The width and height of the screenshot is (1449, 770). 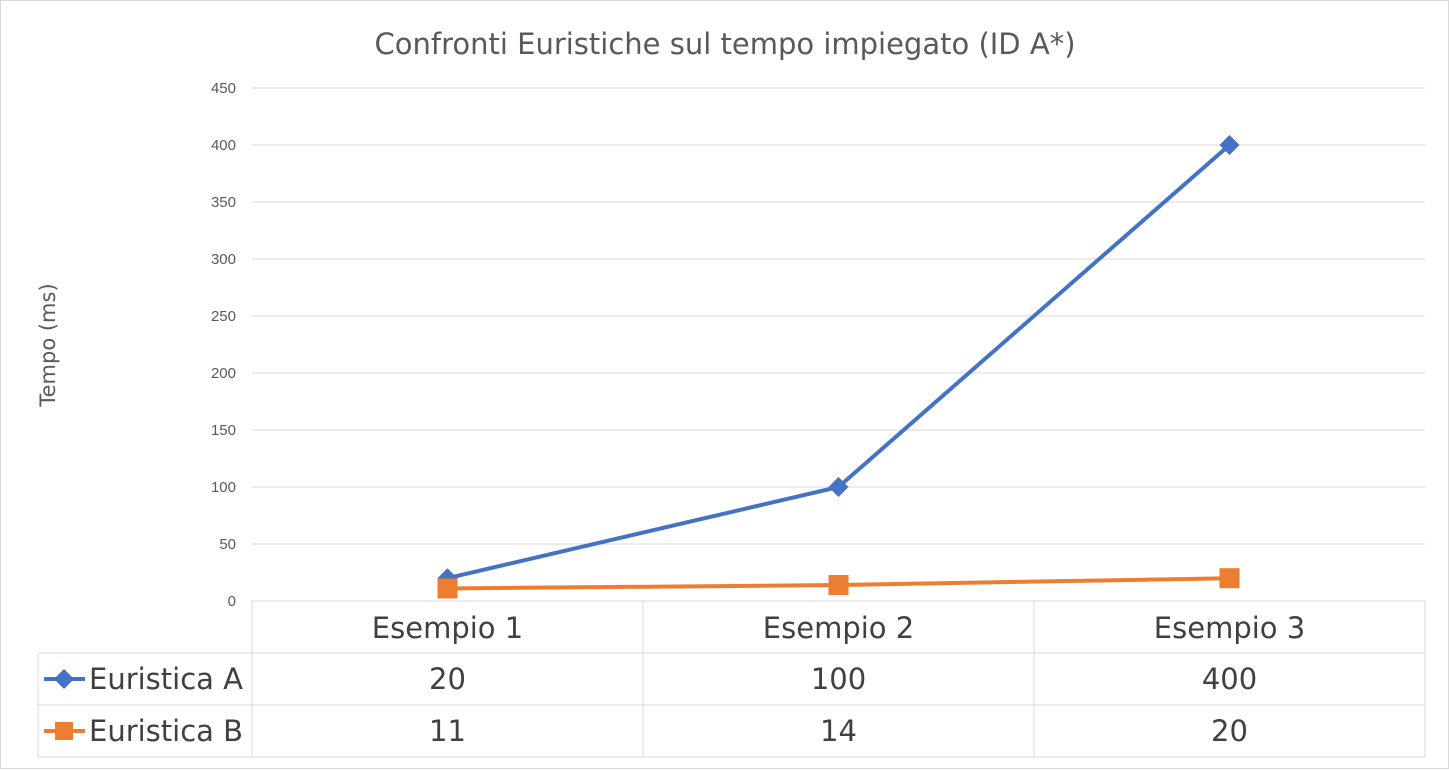 I want to click on table-cell-value: 11, so click(x=447, y=731).